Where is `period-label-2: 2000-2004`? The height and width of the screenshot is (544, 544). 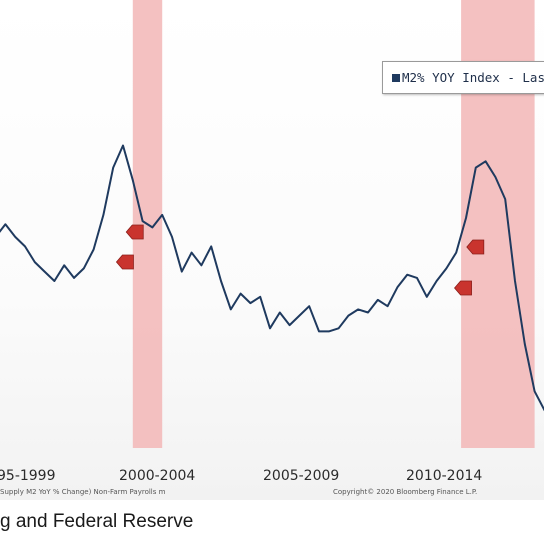 period-label-2: 2000-2004 is located at coordinates (157, 476).